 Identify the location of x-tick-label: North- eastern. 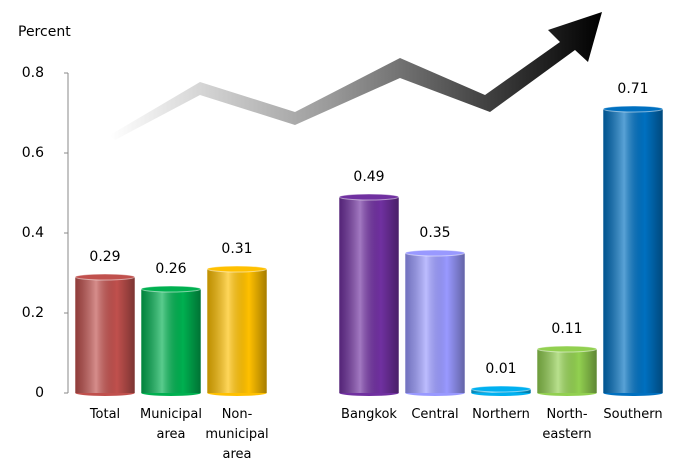
(567, 424).